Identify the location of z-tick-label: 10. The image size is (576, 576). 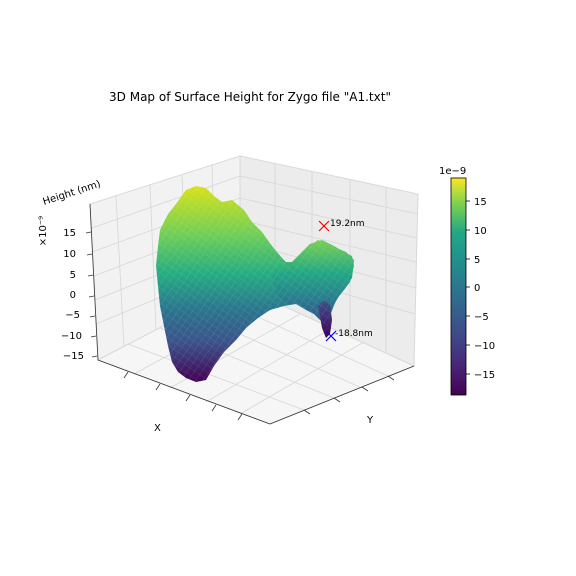
(69, 254).